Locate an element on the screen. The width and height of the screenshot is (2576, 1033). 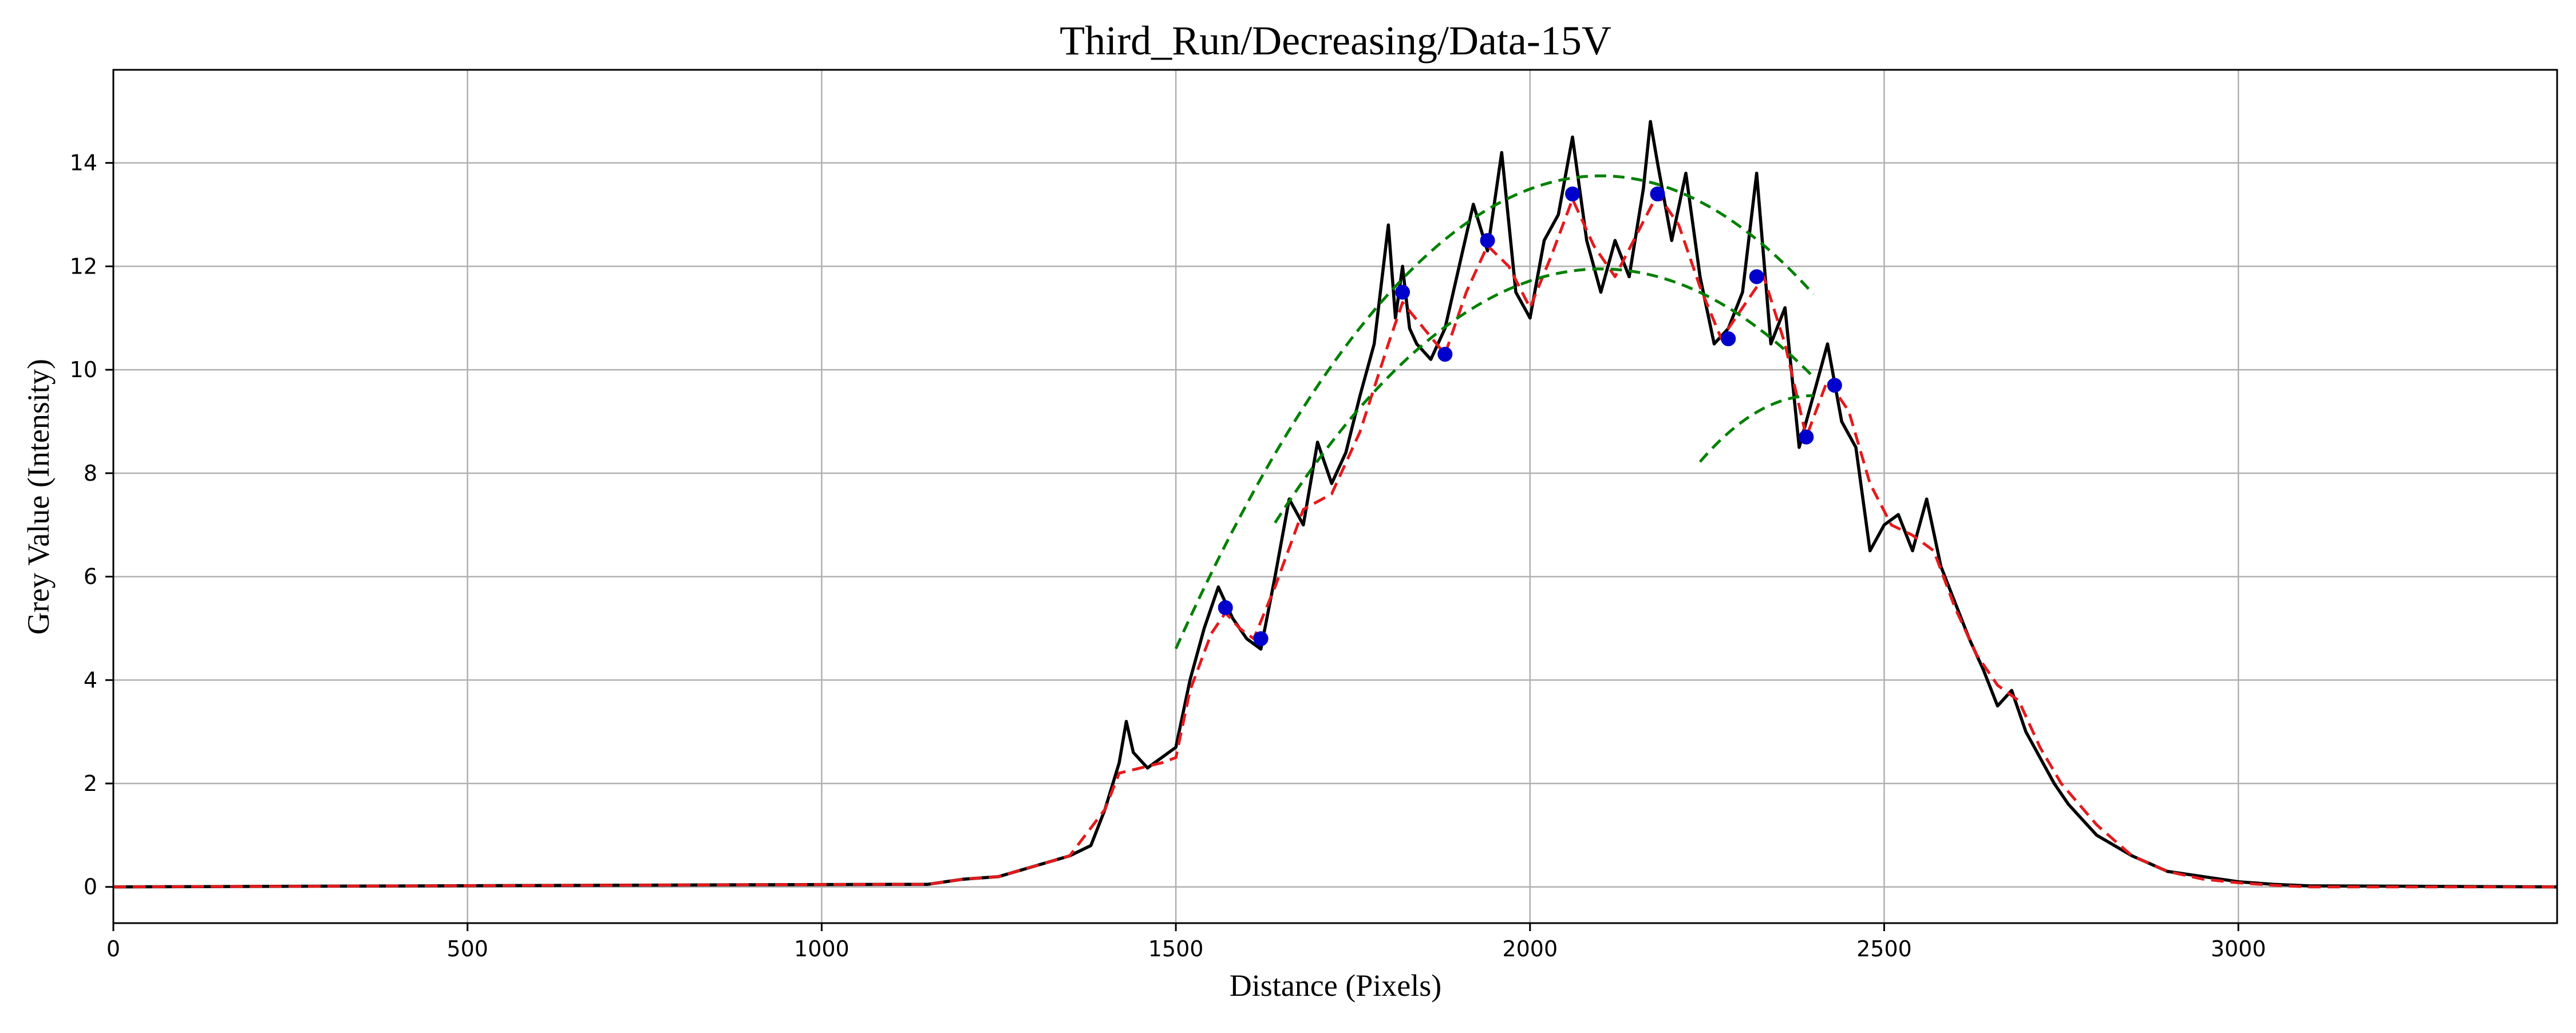
x-tick-label: 1500 is located at coordinates (1176, 948).